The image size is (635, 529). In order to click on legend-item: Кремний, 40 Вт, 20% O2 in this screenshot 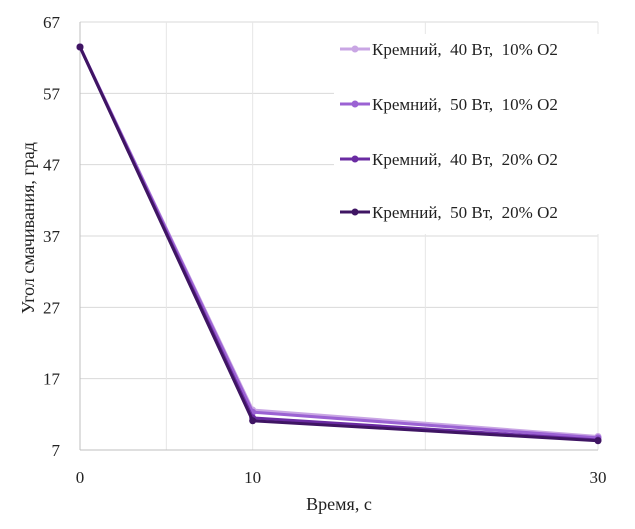, I will do `click(449, 159)`.